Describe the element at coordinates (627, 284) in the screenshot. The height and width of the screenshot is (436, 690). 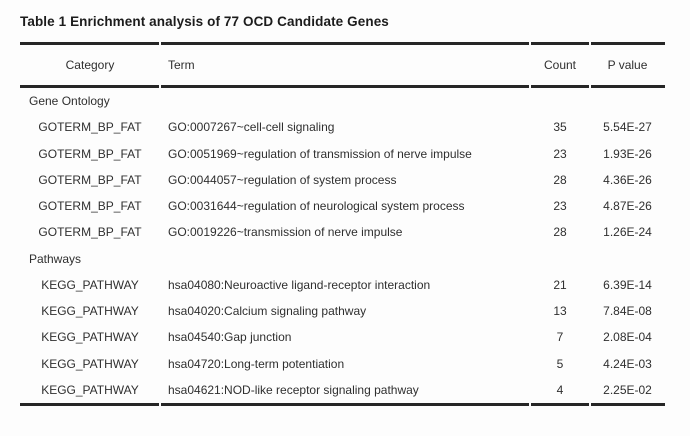
I see `pvalue-cell: 6.39E-14` at that location.